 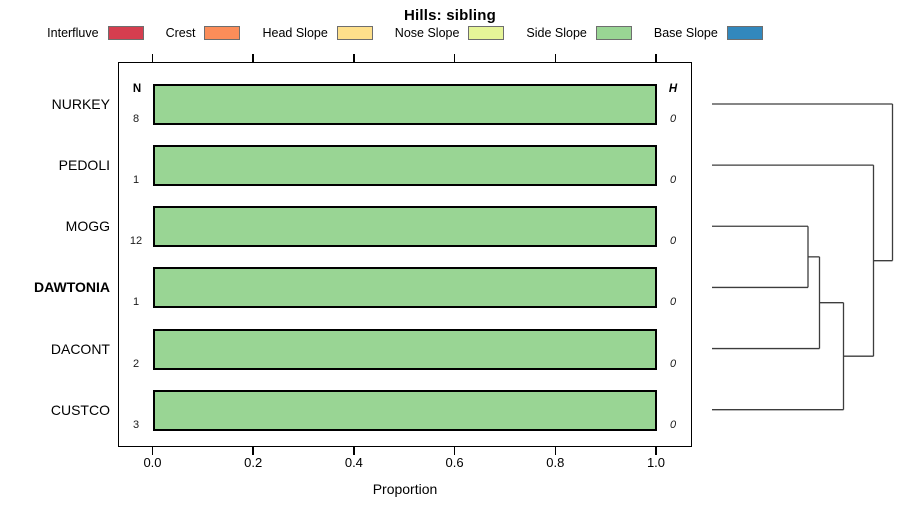 I want to click on row-label-nurkey: NURKEY, so click(x=80, y=104).